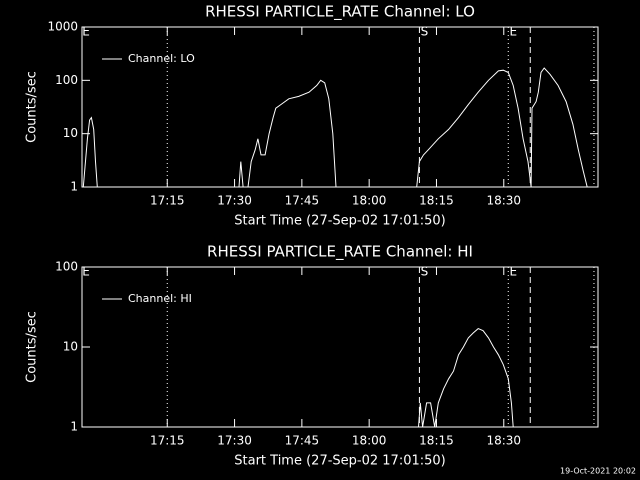  I want to click on chart-title: RHESSI PARTICLE_RATE Channel: LO, so click(340, 12).